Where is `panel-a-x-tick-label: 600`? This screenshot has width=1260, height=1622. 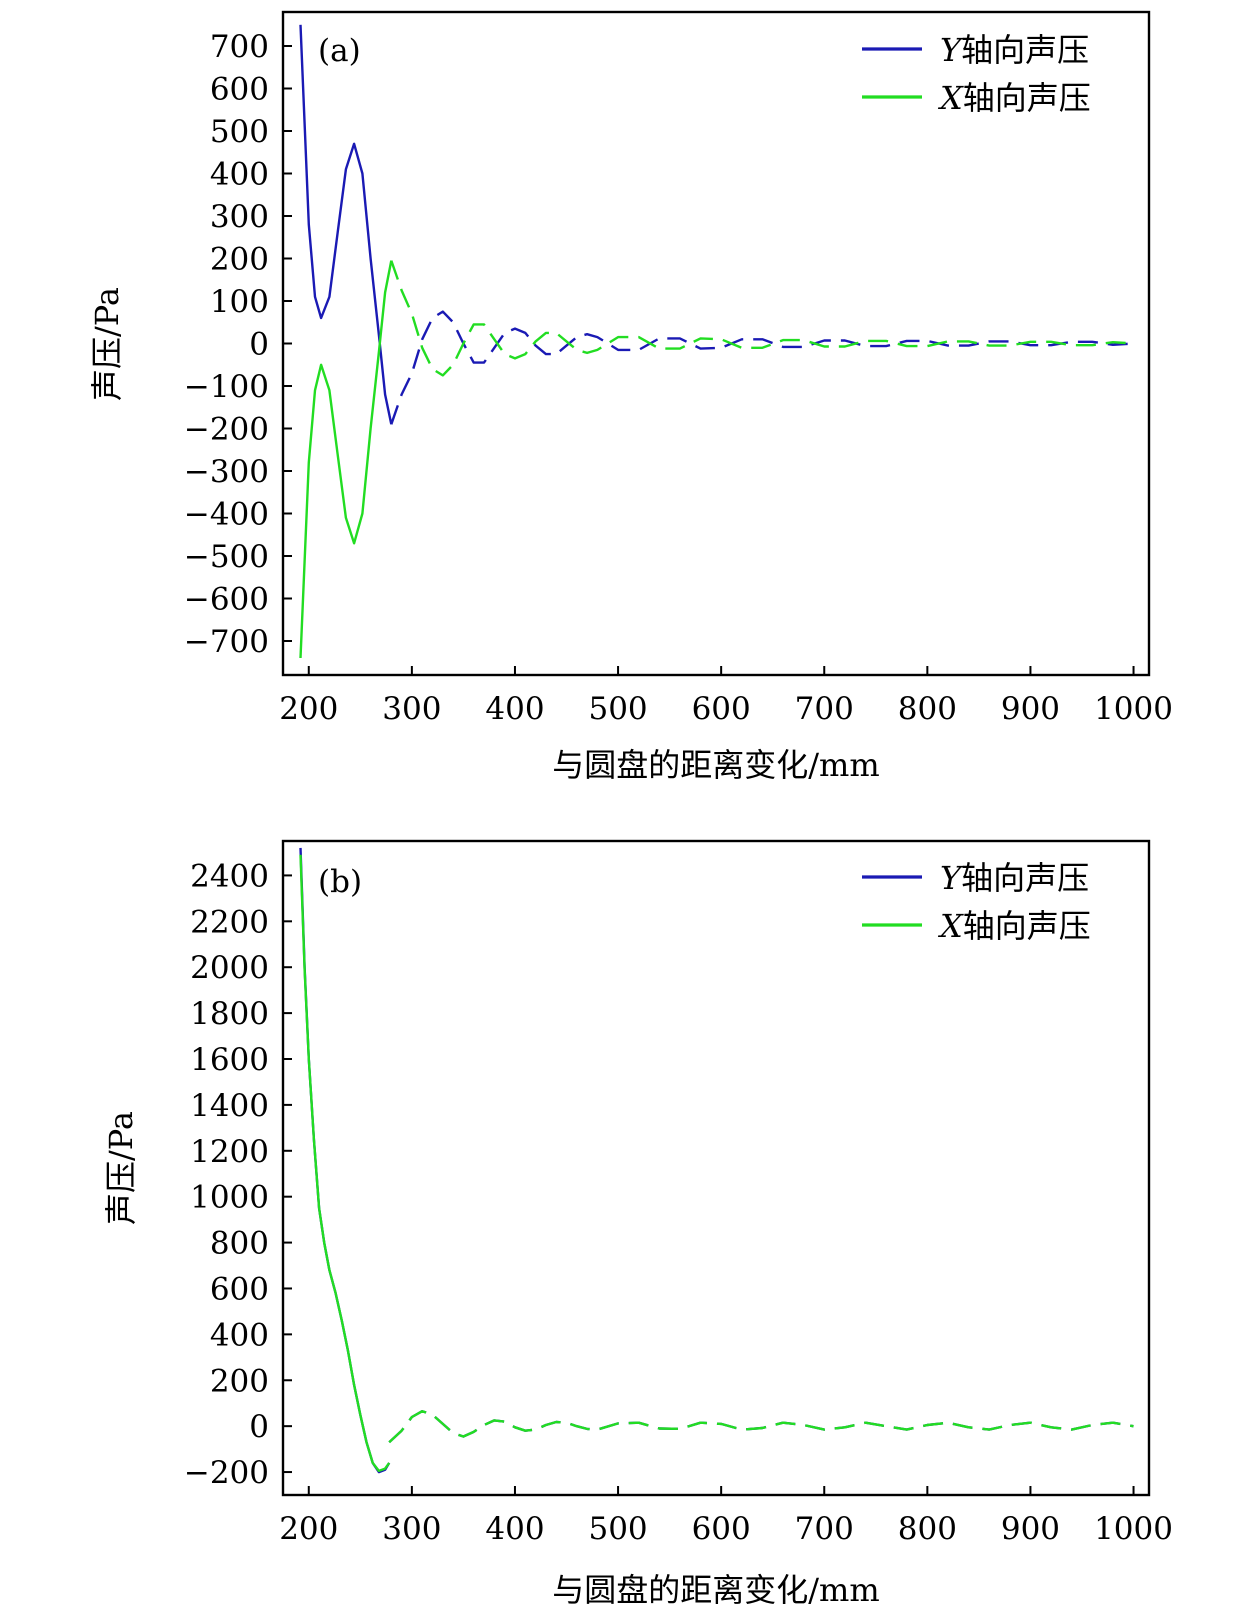
panel-a-x-tick-label: 600 is located at coordinates (721, 709).